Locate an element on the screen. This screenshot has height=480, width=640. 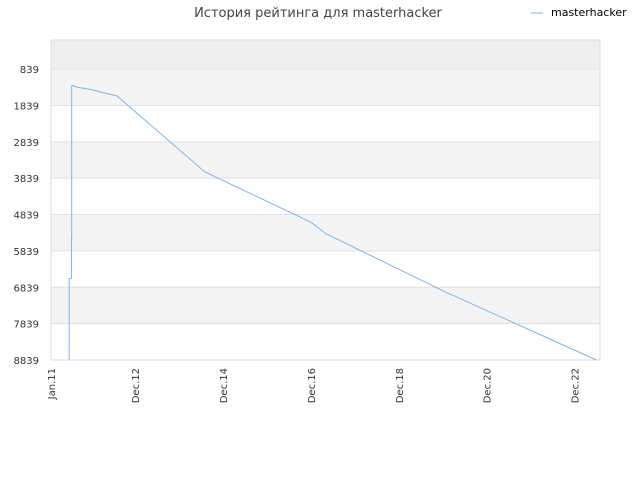
y-tick-label: 2839 is located at coordinates (26, 143).